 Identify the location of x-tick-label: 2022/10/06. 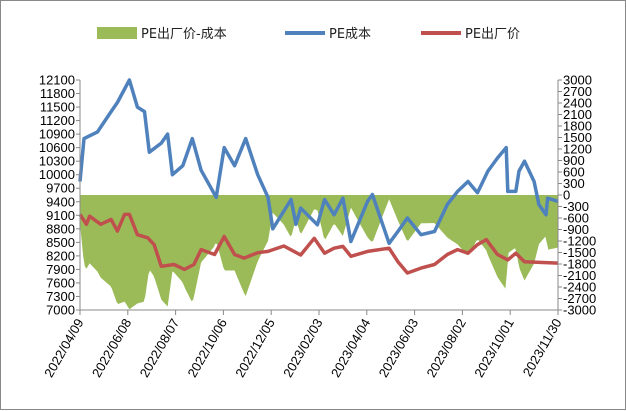
(207, 348).